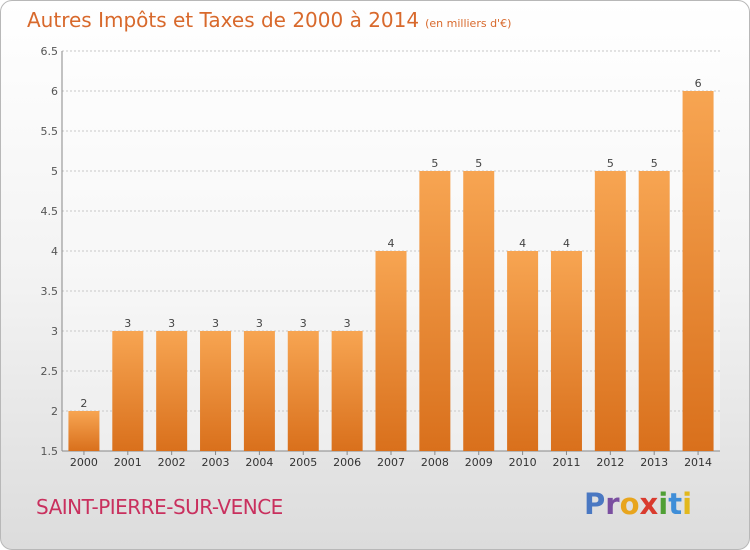 The image size is (750, 550). What do you see at coordinates (128, 462) in the screenshot?
I see `x-tick-label: 2001` at bounding box center [128, 462].